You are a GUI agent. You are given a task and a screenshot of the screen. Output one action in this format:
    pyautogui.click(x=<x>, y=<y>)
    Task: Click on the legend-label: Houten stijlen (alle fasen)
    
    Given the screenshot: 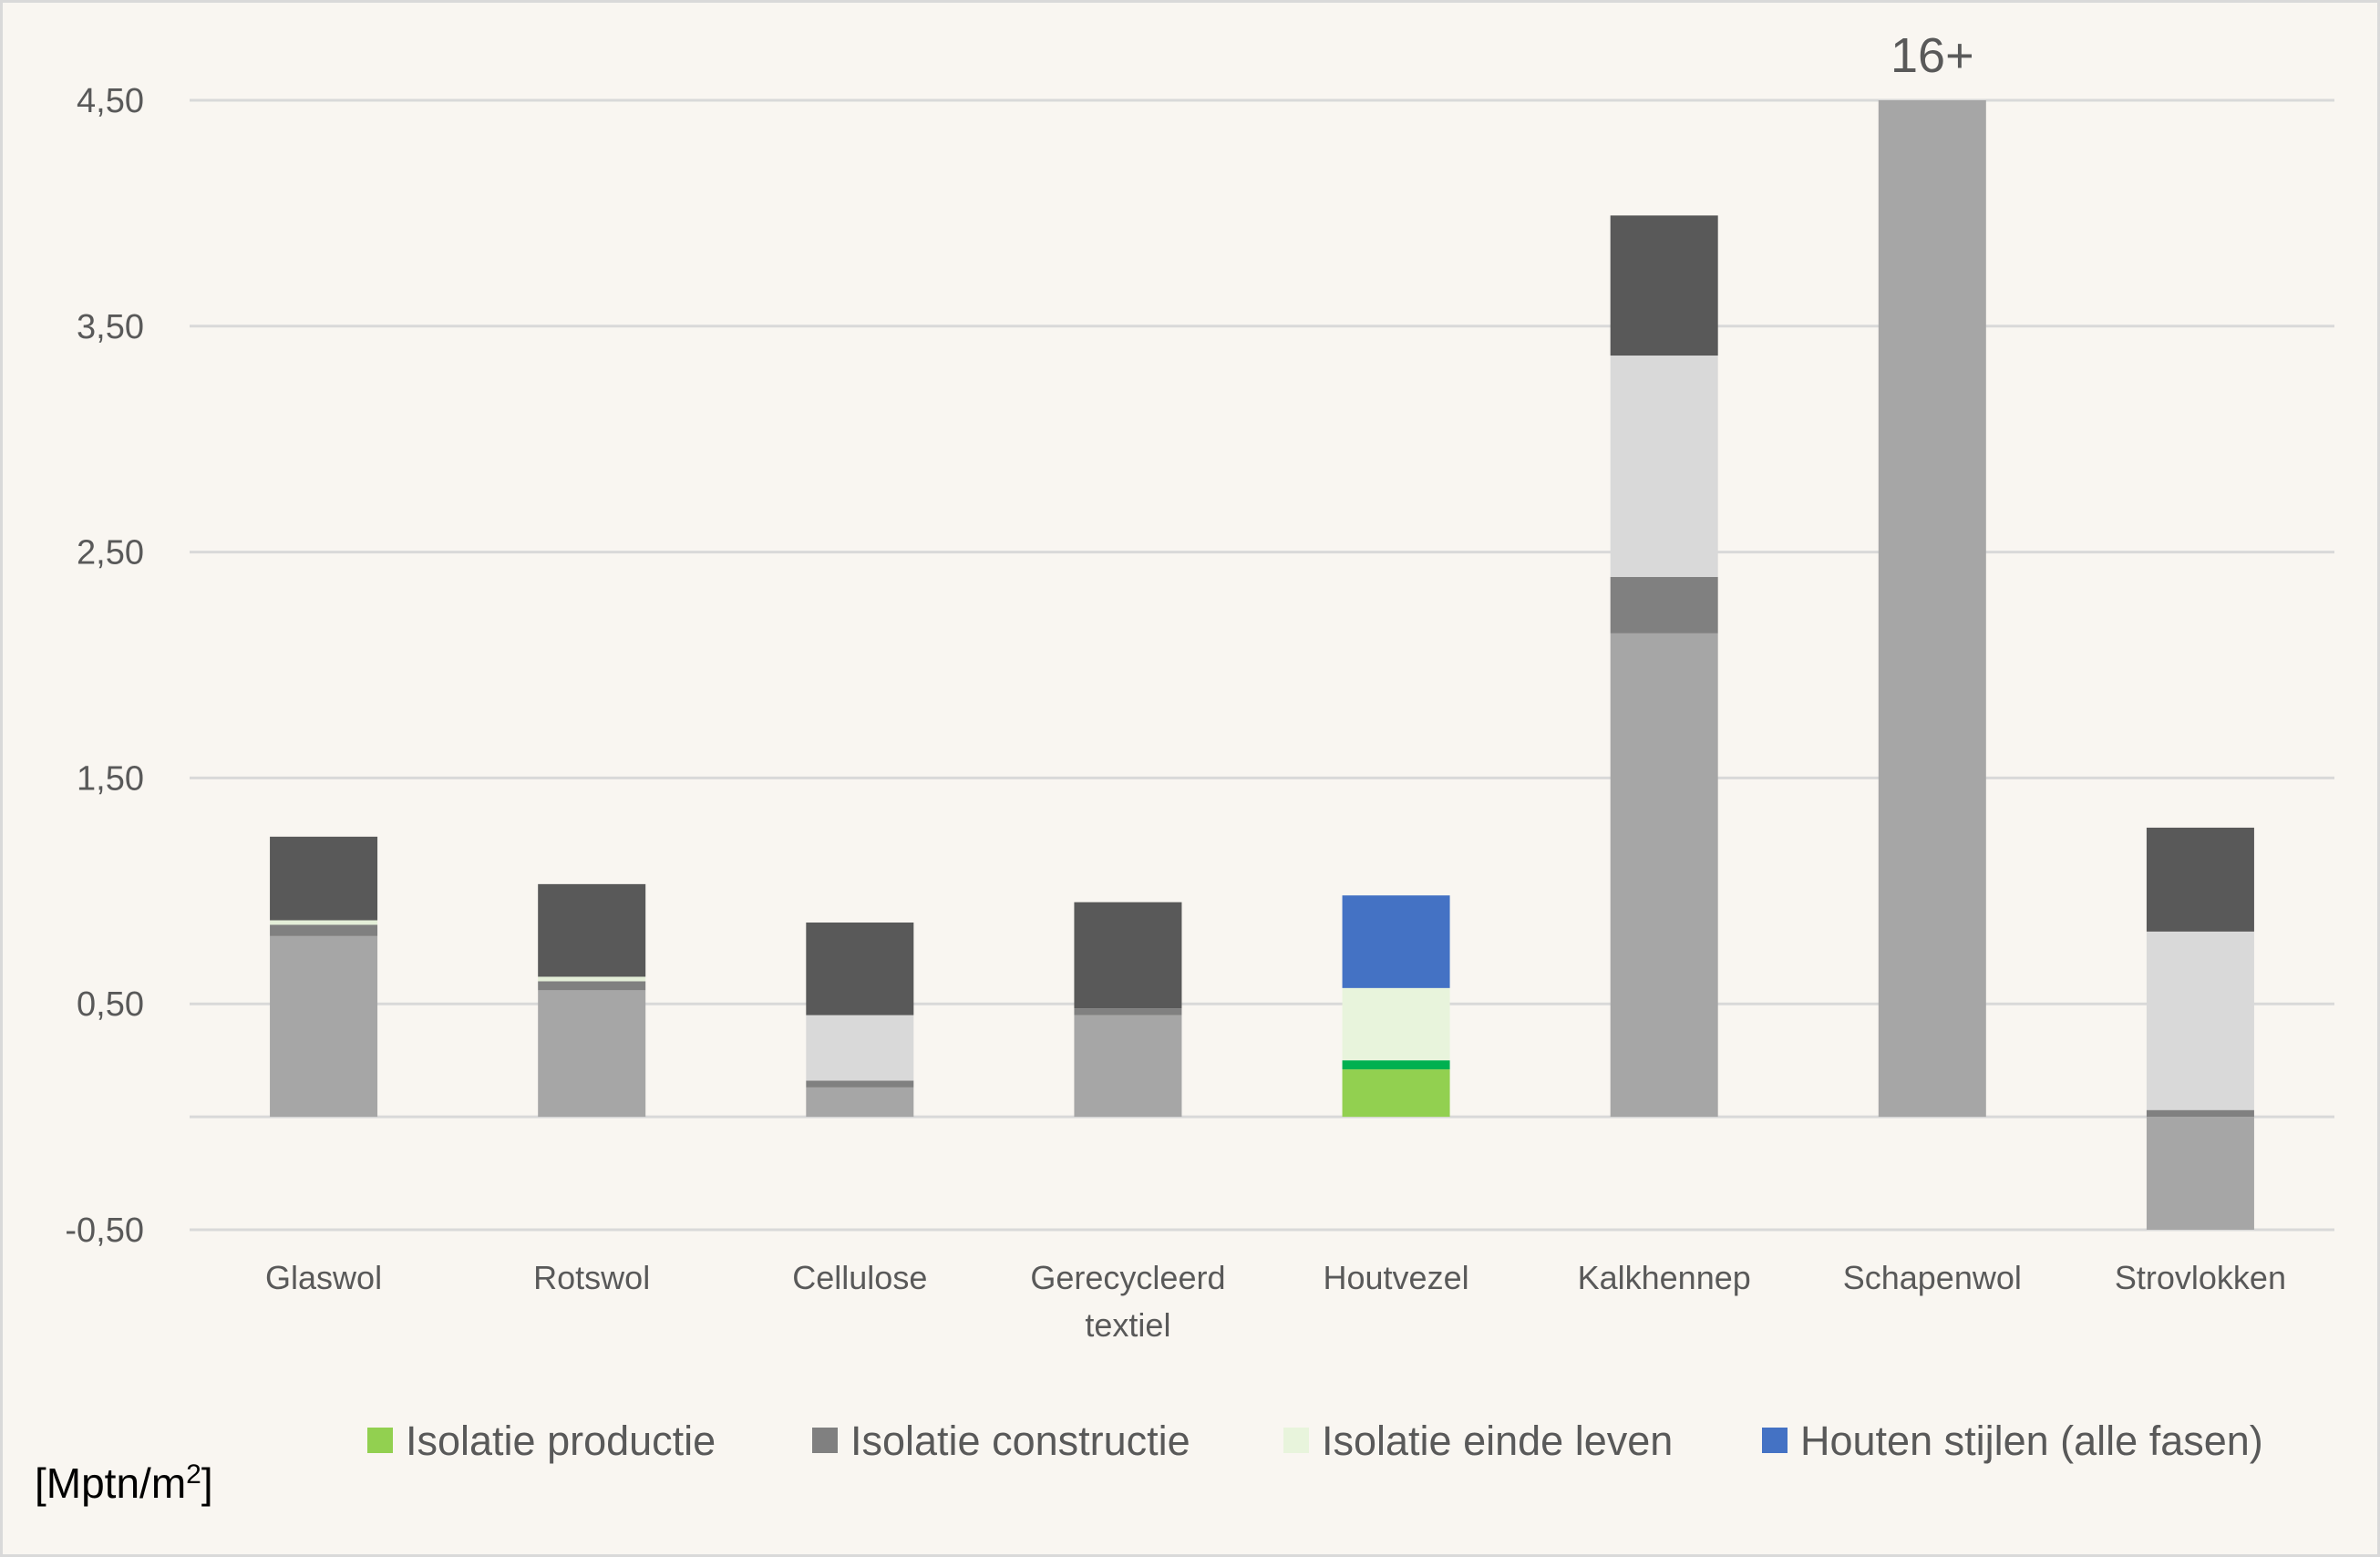 What is the action you would take?
    pyautogui.click(x=2032, y=1441)
    